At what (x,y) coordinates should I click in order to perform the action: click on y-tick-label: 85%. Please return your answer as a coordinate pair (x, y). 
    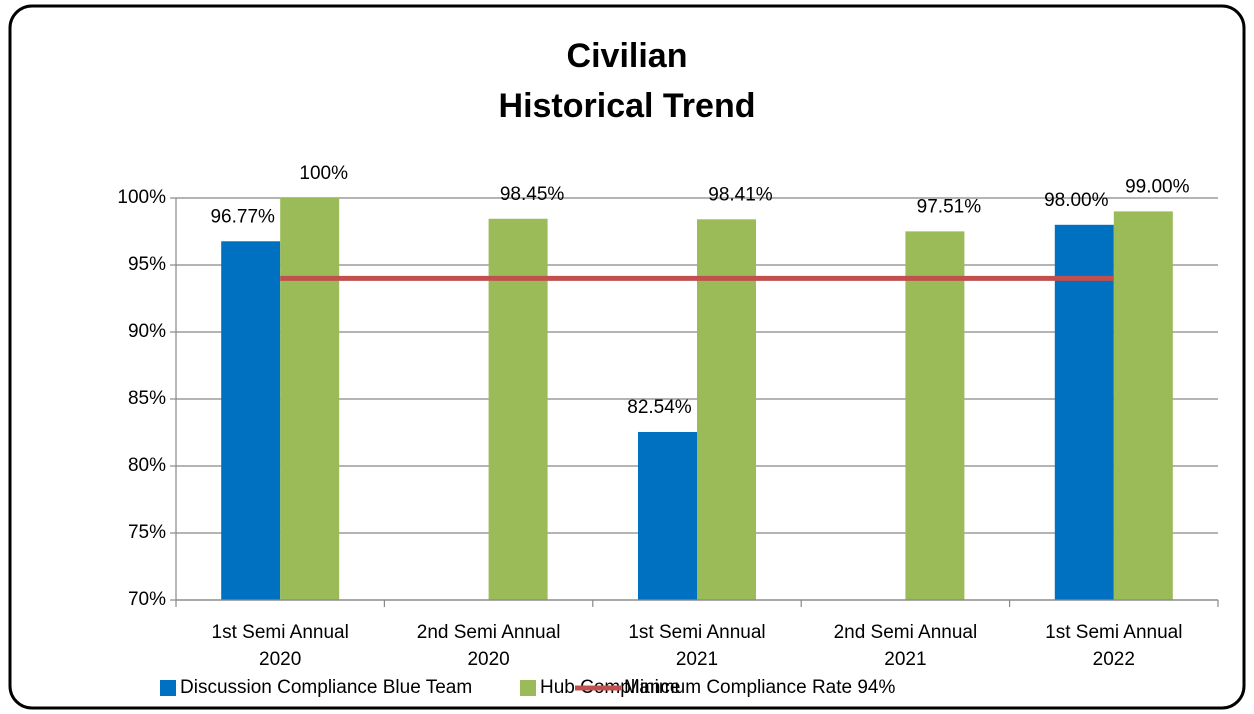
    Looking at the image, I should click on (147, 398).